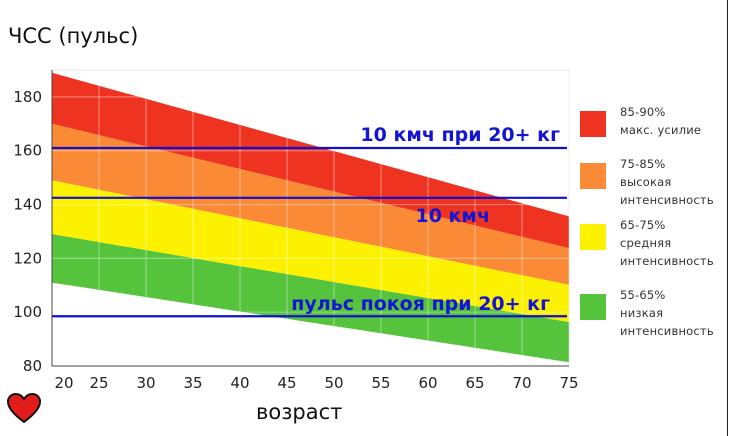  Describe the element at coordinates (27, 258) in the screenshot. I see `y-tick-label: 120` at that location.